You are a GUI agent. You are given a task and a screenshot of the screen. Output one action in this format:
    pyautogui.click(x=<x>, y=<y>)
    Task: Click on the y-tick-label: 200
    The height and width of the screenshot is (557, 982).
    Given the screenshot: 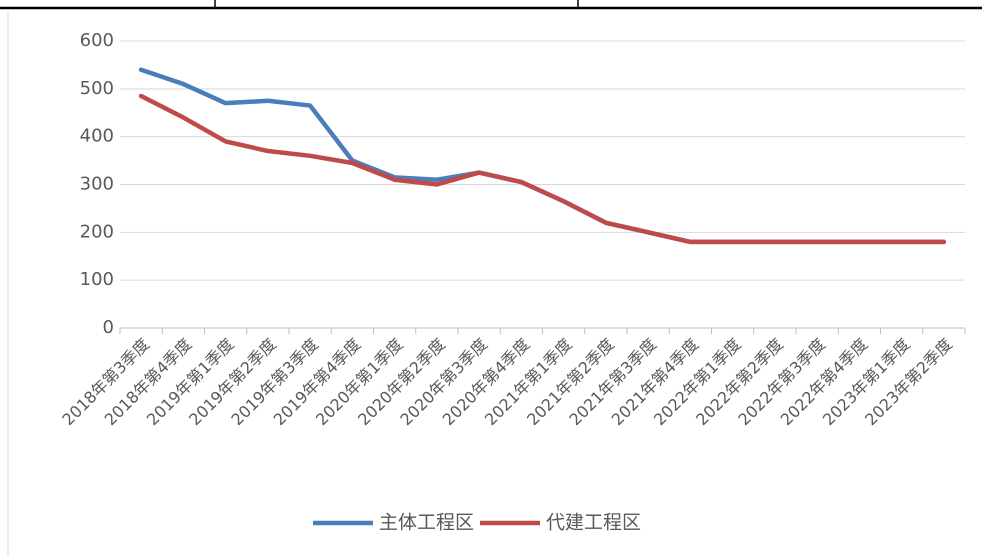 What is the action you would take?
    pyautogui.click(x=97, y=231)
    